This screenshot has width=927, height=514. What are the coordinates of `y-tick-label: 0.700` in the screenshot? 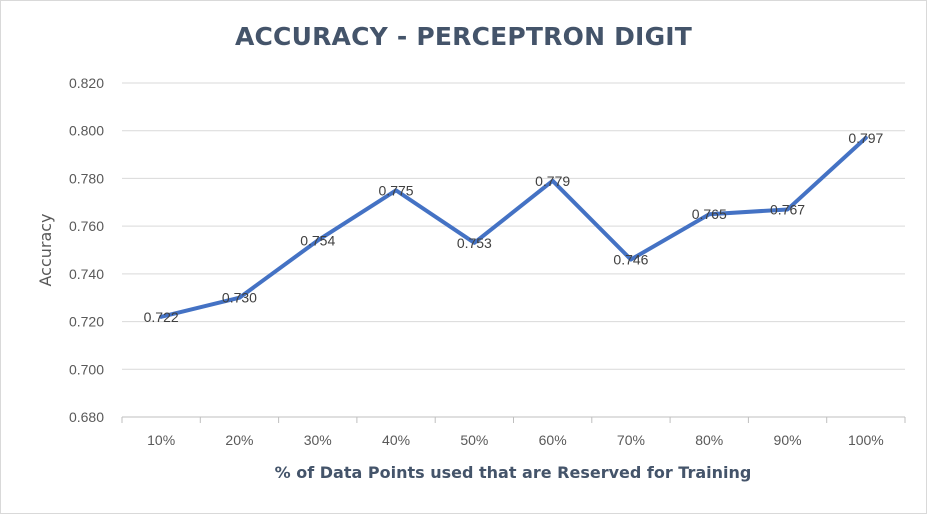 It's located at (86, 369).